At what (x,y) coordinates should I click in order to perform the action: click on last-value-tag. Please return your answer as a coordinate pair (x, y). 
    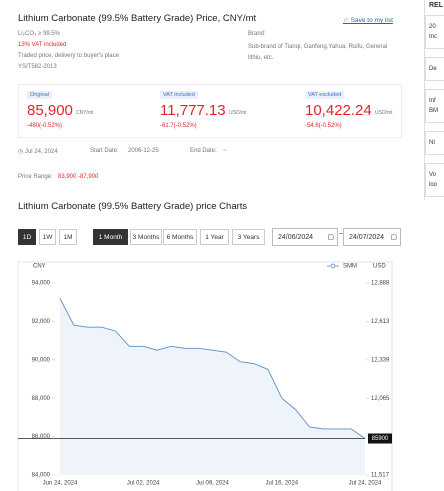
    Looking at the image, I should click on (380, 438).